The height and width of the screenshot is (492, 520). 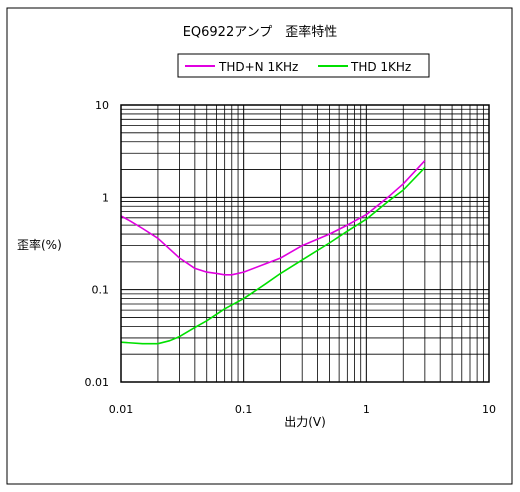 What do you see at coordinates (302, 409) in the screenshot?
I see `x-tick-labels: 0.01 0.1 1 10` at bounding box center [302, 409].